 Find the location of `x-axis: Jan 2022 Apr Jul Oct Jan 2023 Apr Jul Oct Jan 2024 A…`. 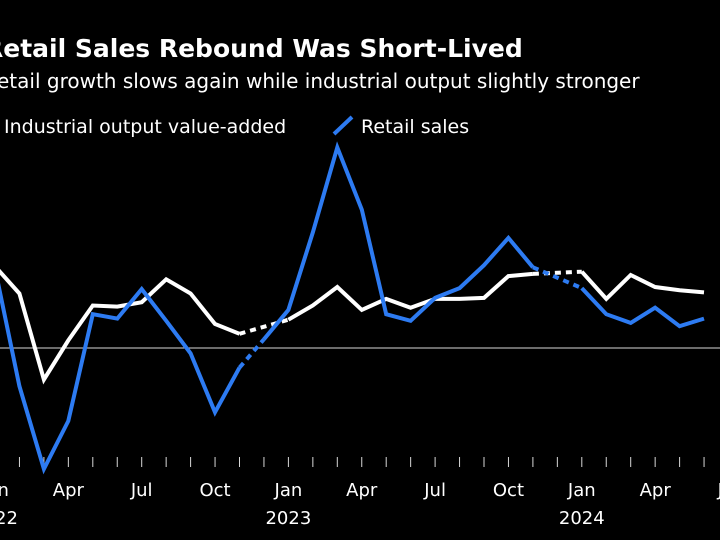

x-axis: Jan 2022 Apr Jul Oct Jan 2023 Apr Jul Oct Jan 2024 A… is located at coordinates (360, 493).